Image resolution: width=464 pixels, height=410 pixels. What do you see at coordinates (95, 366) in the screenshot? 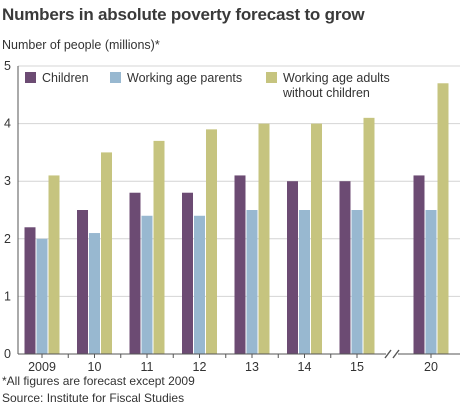
I see `x-tick-label: 10` at bounding box center [95, 366].